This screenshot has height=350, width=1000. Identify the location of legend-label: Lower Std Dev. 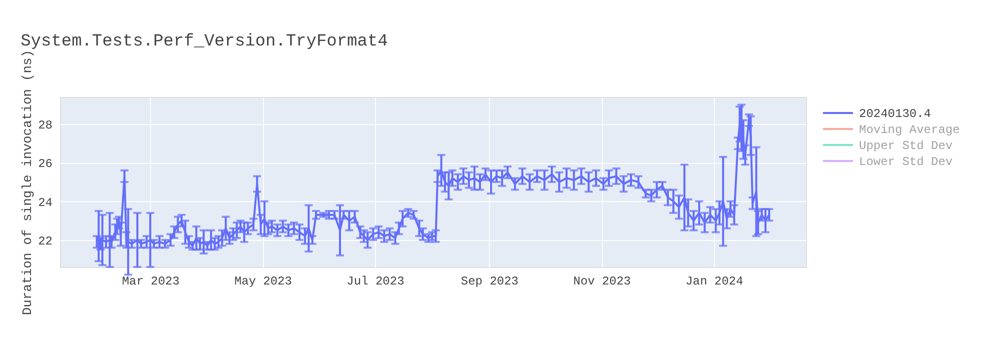
(906, 162).